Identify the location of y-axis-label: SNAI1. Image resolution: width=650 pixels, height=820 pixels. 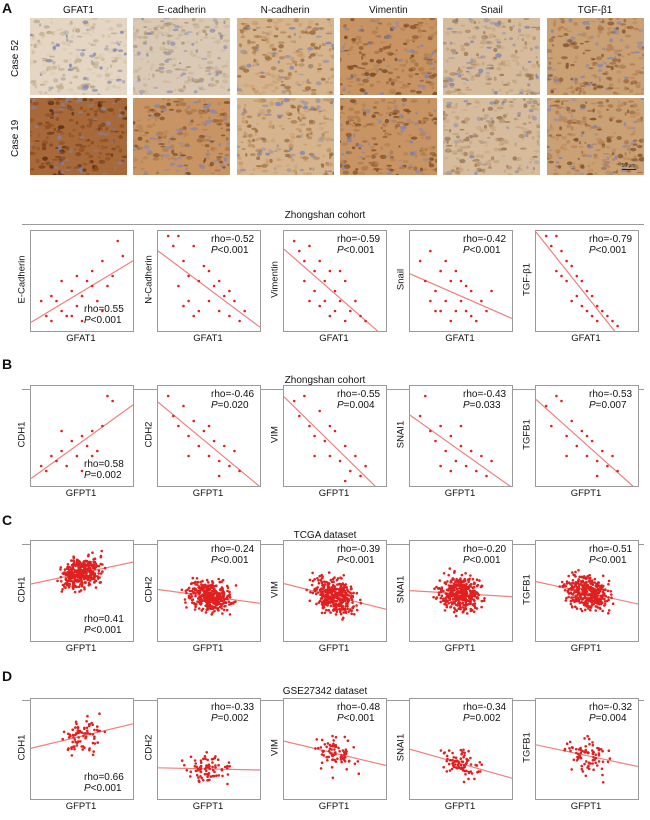
(401, 589).